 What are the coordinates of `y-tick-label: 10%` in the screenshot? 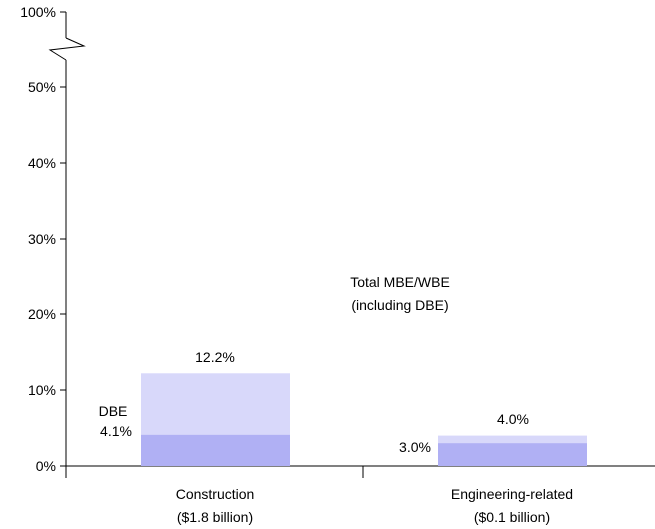 It's located at (42, 390).